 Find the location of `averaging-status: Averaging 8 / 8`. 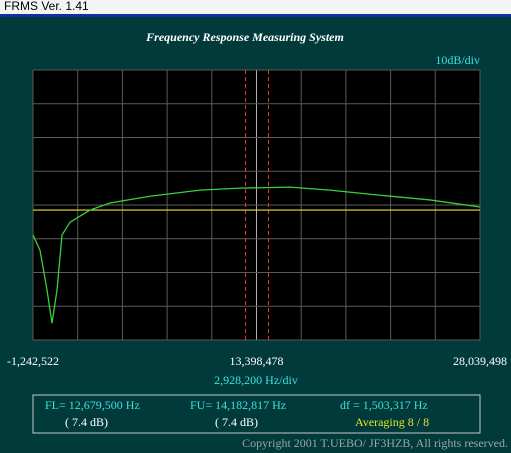

averaging-status: Averaging 8 / 8 is located at coordinates (392, 422).